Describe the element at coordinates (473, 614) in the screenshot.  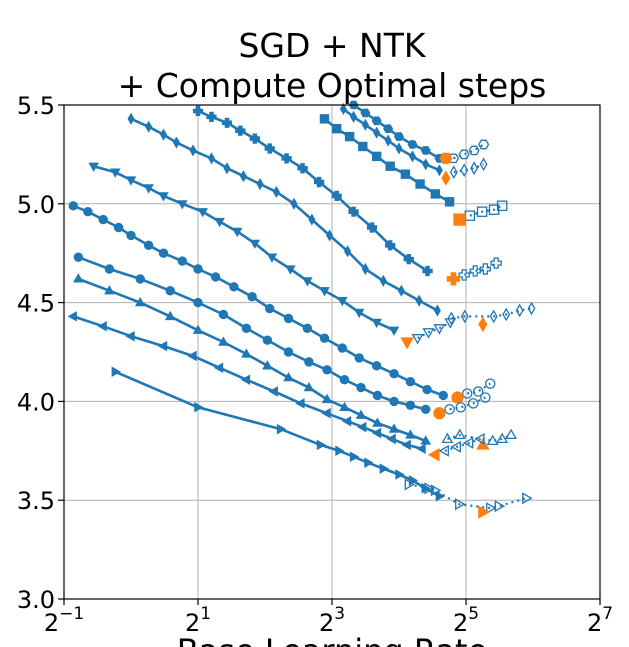
I see `x-tick-exponent: 5` at that location.